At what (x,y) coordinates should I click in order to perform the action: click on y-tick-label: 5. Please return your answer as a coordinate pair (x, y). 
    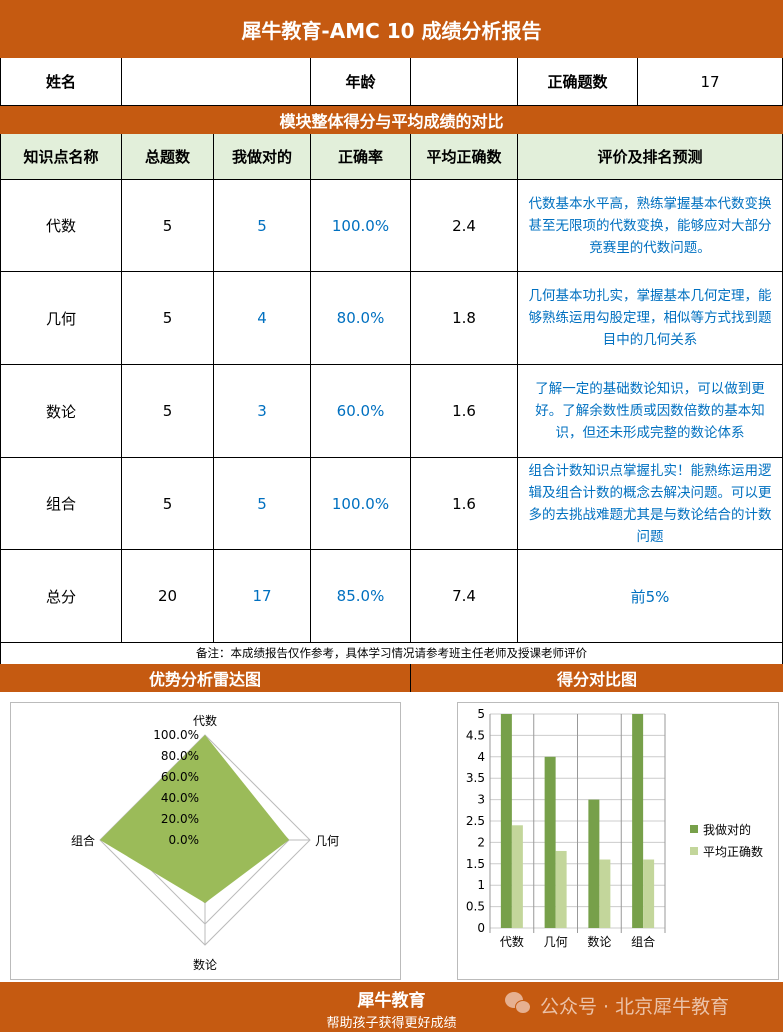
    Looking at the image, I should click on (481, 714).